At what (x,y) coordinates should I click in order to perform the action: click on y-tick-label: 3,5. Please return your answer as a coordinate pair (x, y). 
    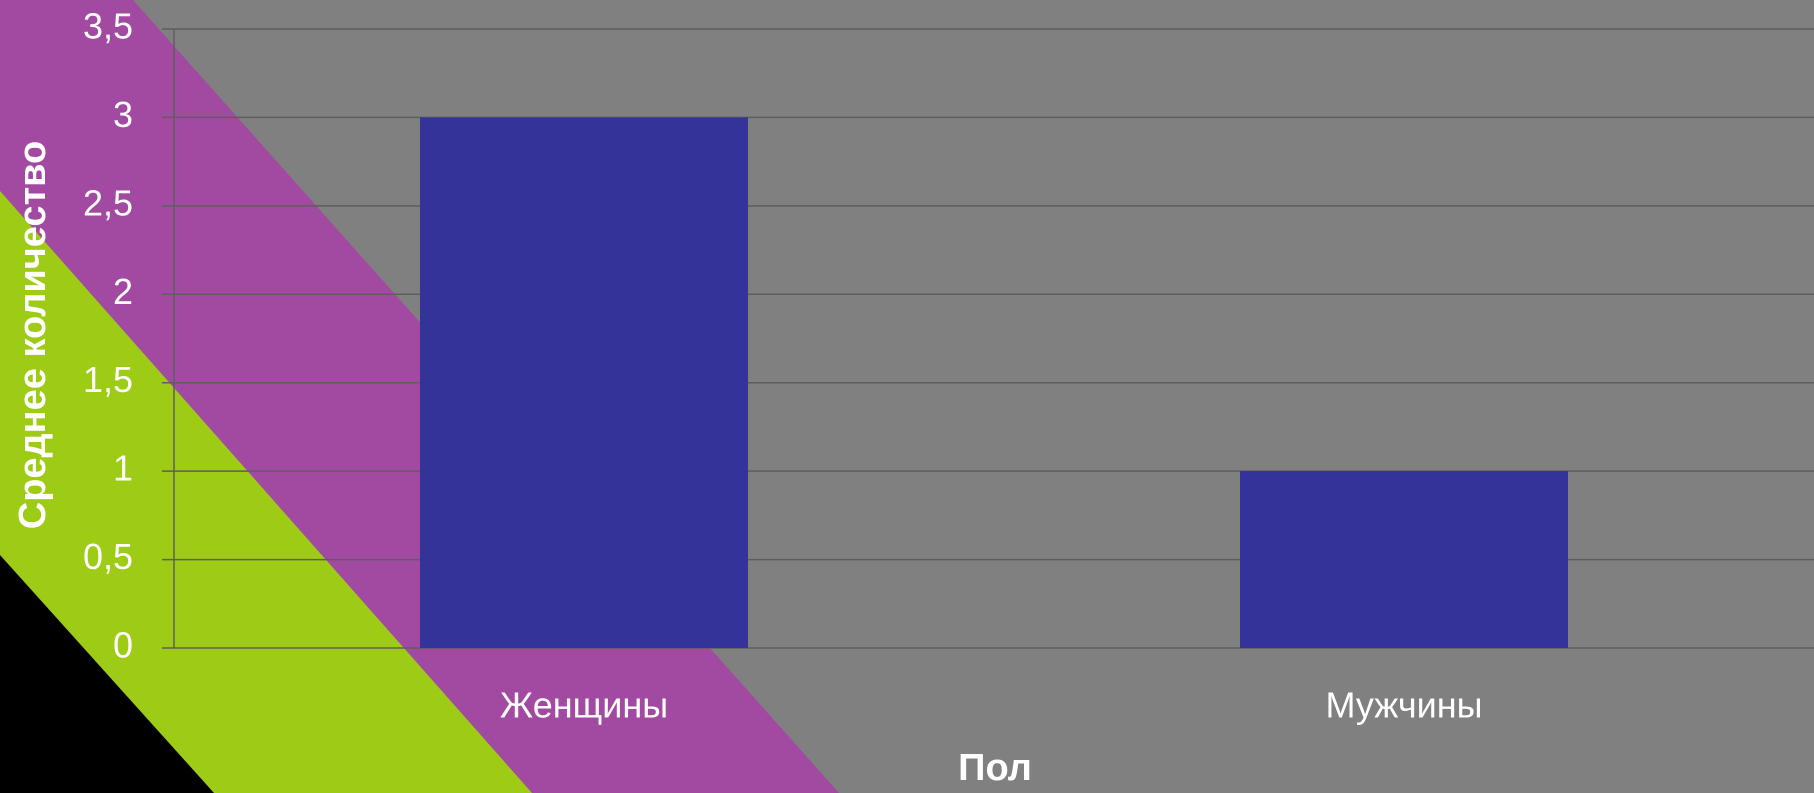
    Looking at the image, I should click on (108, 26).